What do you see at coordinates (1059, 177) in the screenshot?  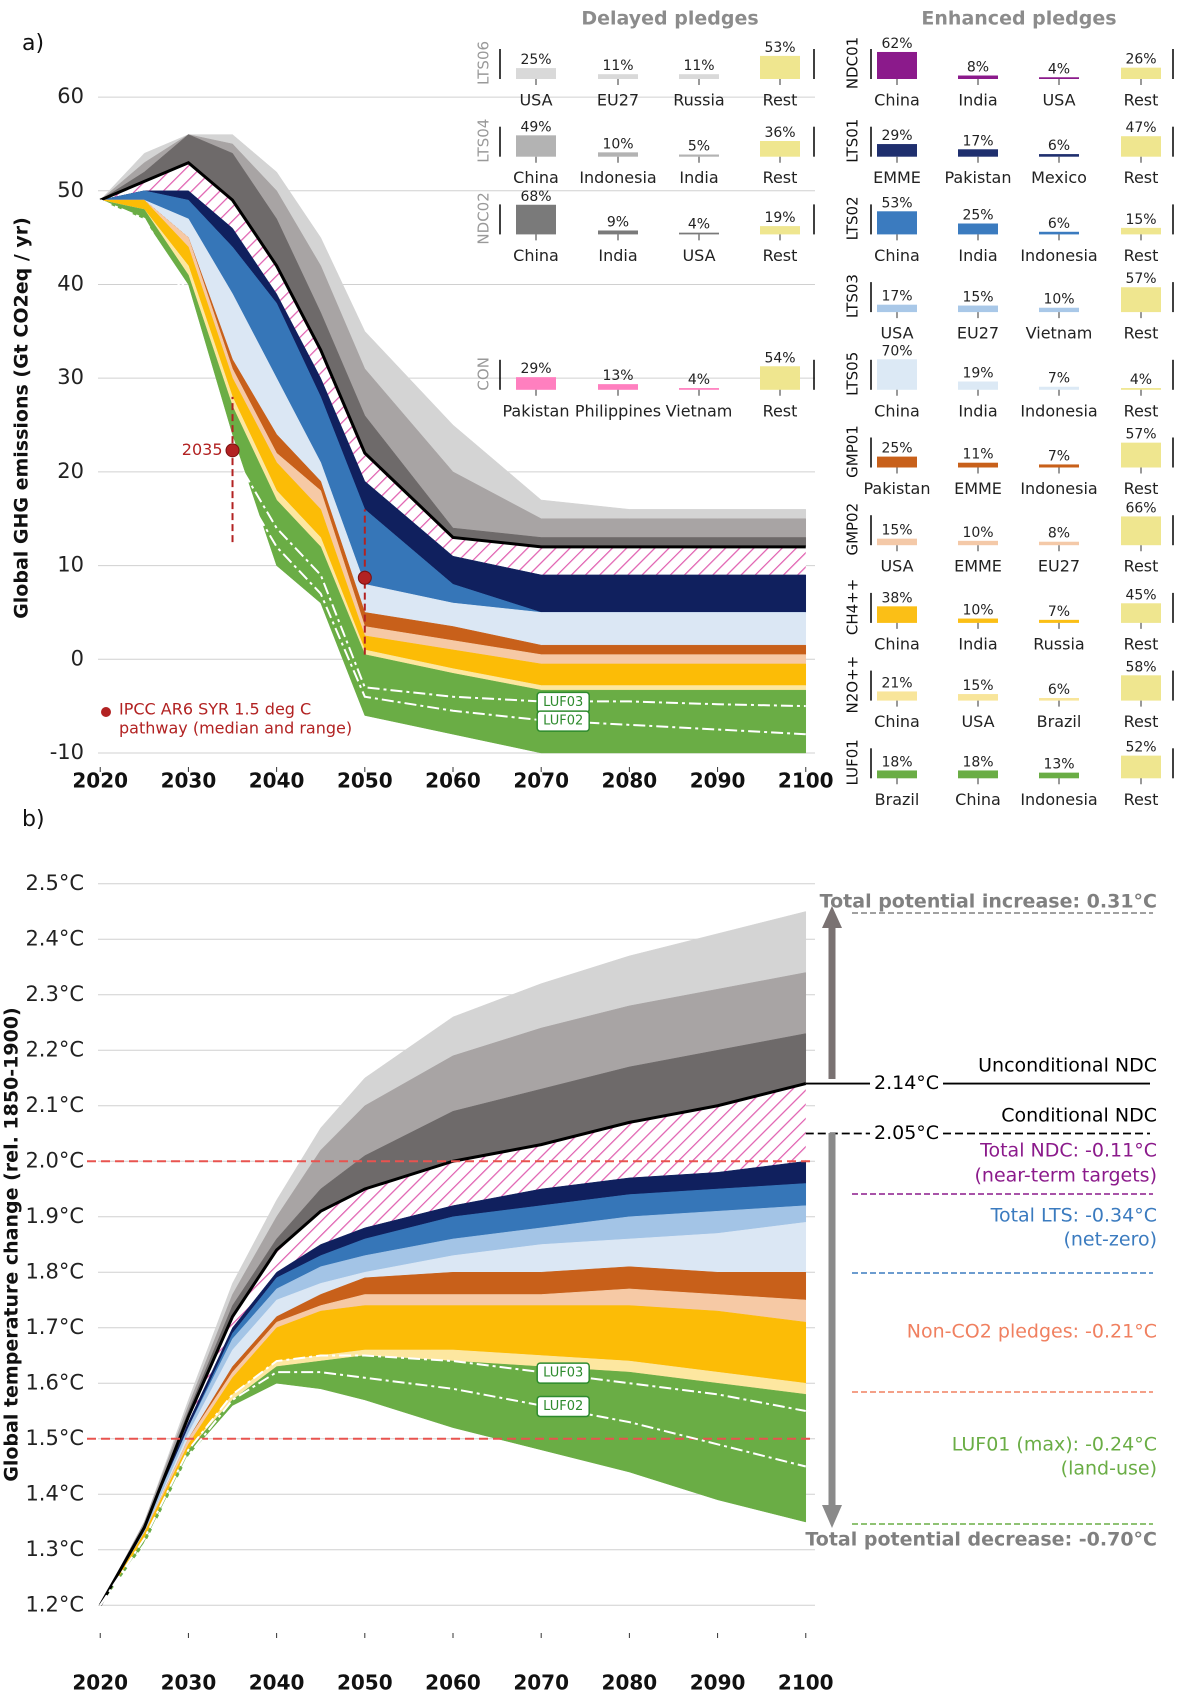 I see `category-label: Mexico` at bounding box center [1059, 177].